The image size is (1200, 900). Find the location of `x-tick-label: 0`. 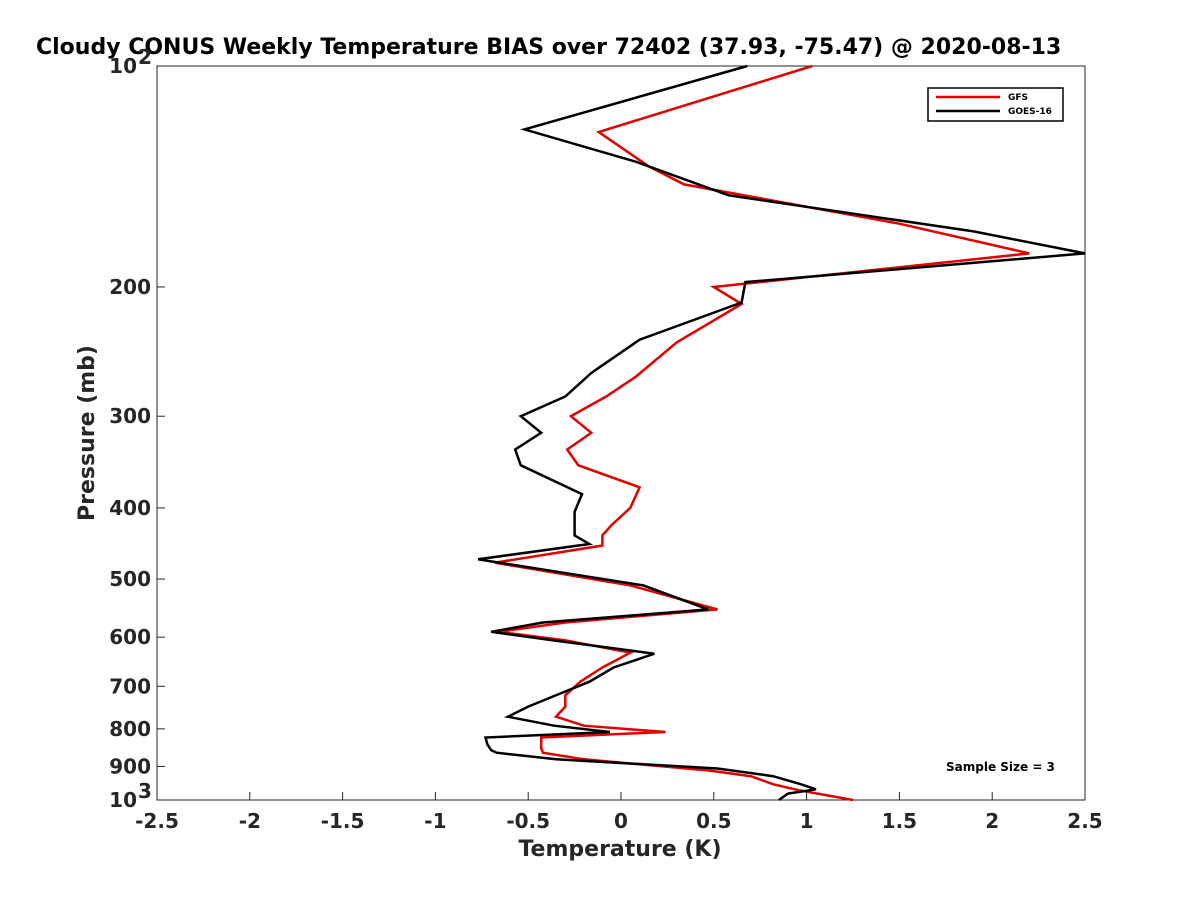

x-tick-label: 0 is located at coordinates (621, 821).